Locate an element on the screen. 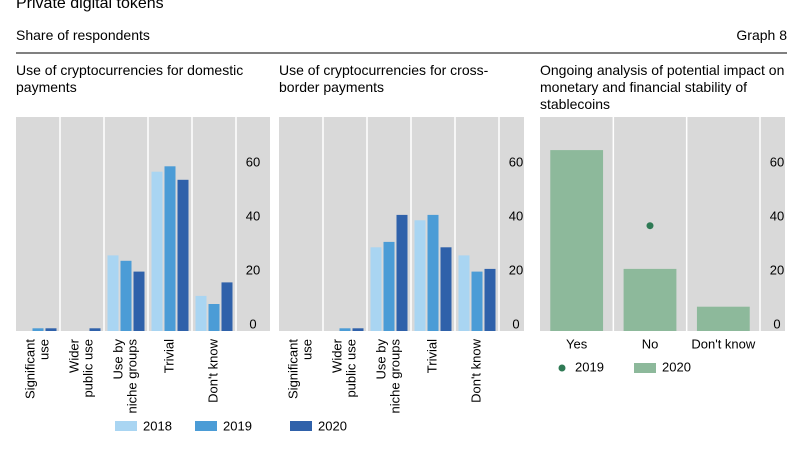 This screenshot has width=803, height=449. dot is located at coordinates (650, 226).